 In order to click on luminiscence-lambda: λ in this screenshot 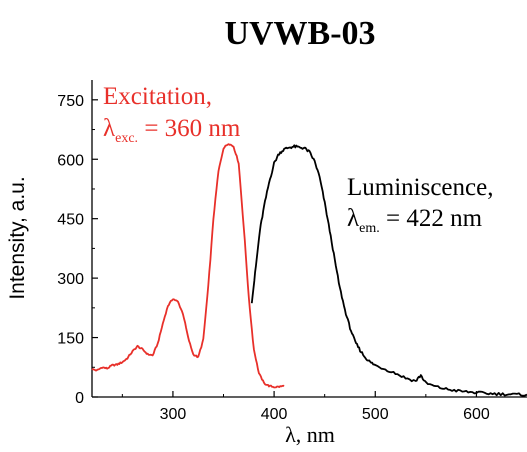, I will do `click(353, 218)`.